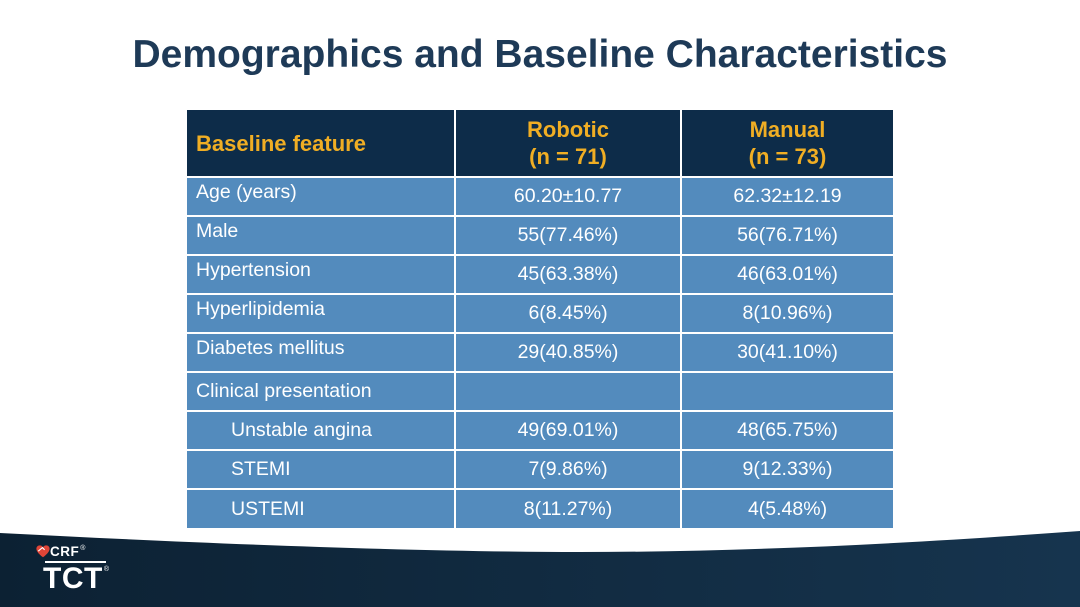 The image size is (1080, 607). I want to click on header-manual-n: (n = 73), so click(787, 156).